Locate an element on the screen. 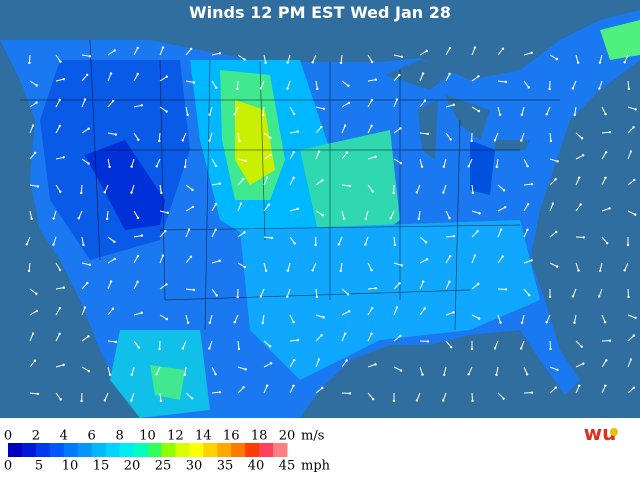 This screenshot has height=480, width=640. map-title: Winds 12 PM EST Wed Jan 28 is located at coordinates (320, 12).